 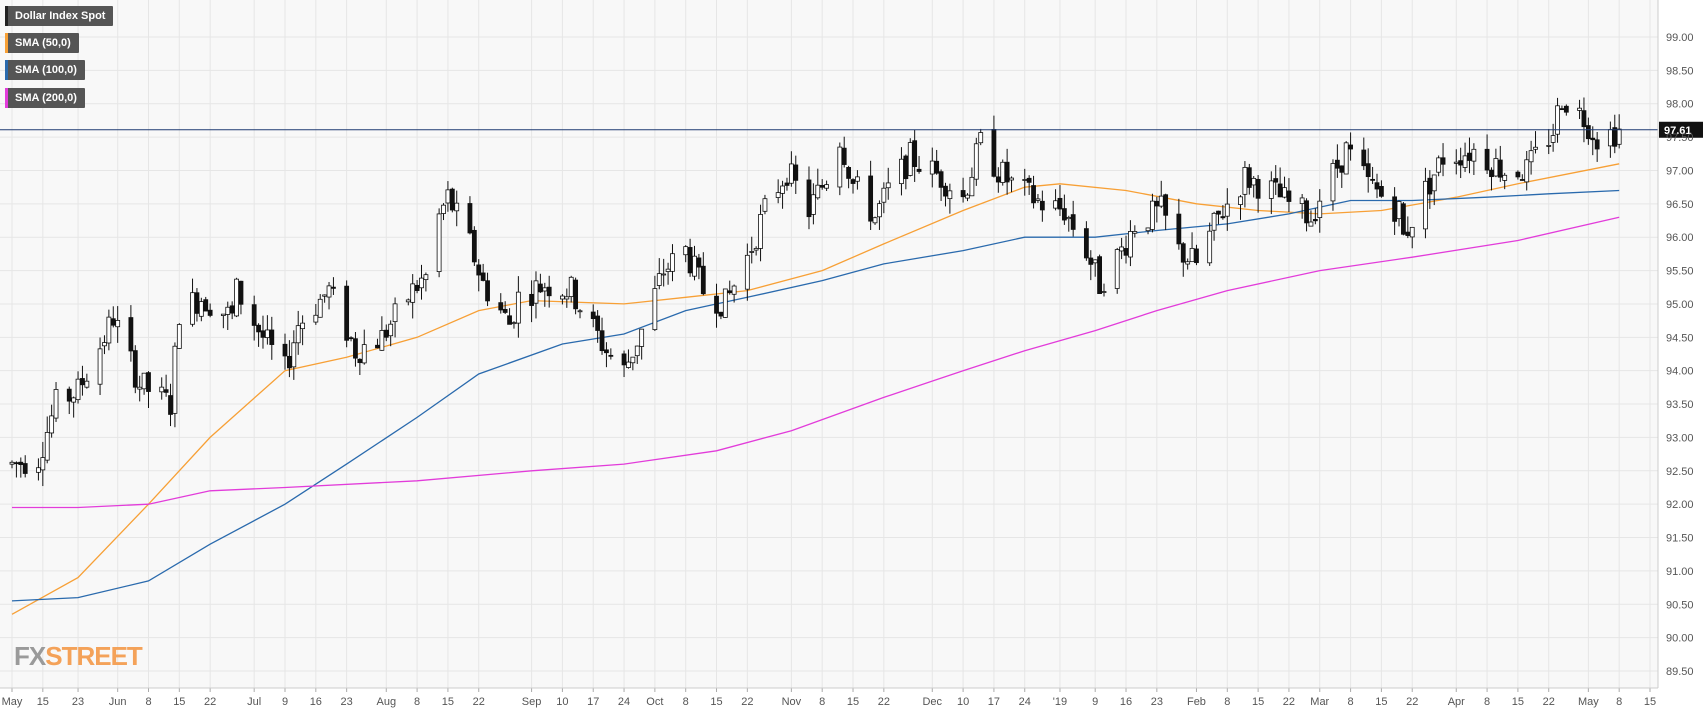 What do you see at coordinates (1682, 356) in the screenshot?
I see `y-axis-background` at bounding box center [1682, 356].